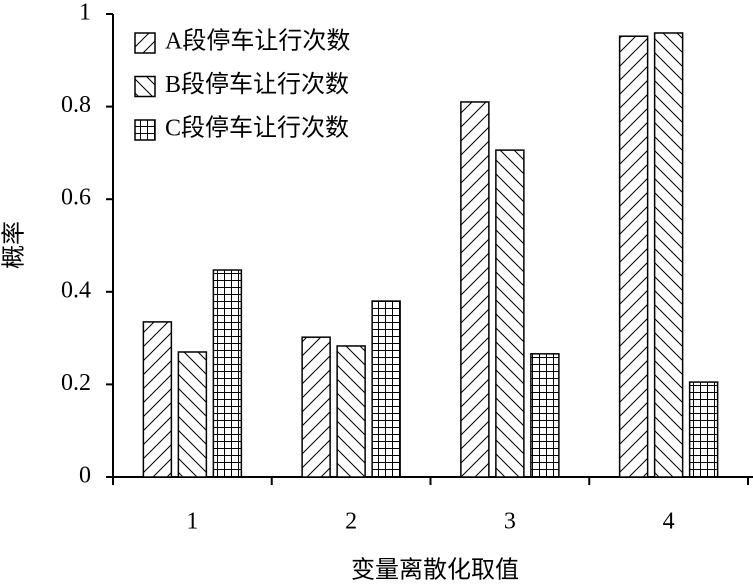 This screenshot has width=753, height=587. What do you see at coordinates (257, 84) in the screenshot?
I see `legend-label: B段停车让行次数` at bounding box center [257, 84].